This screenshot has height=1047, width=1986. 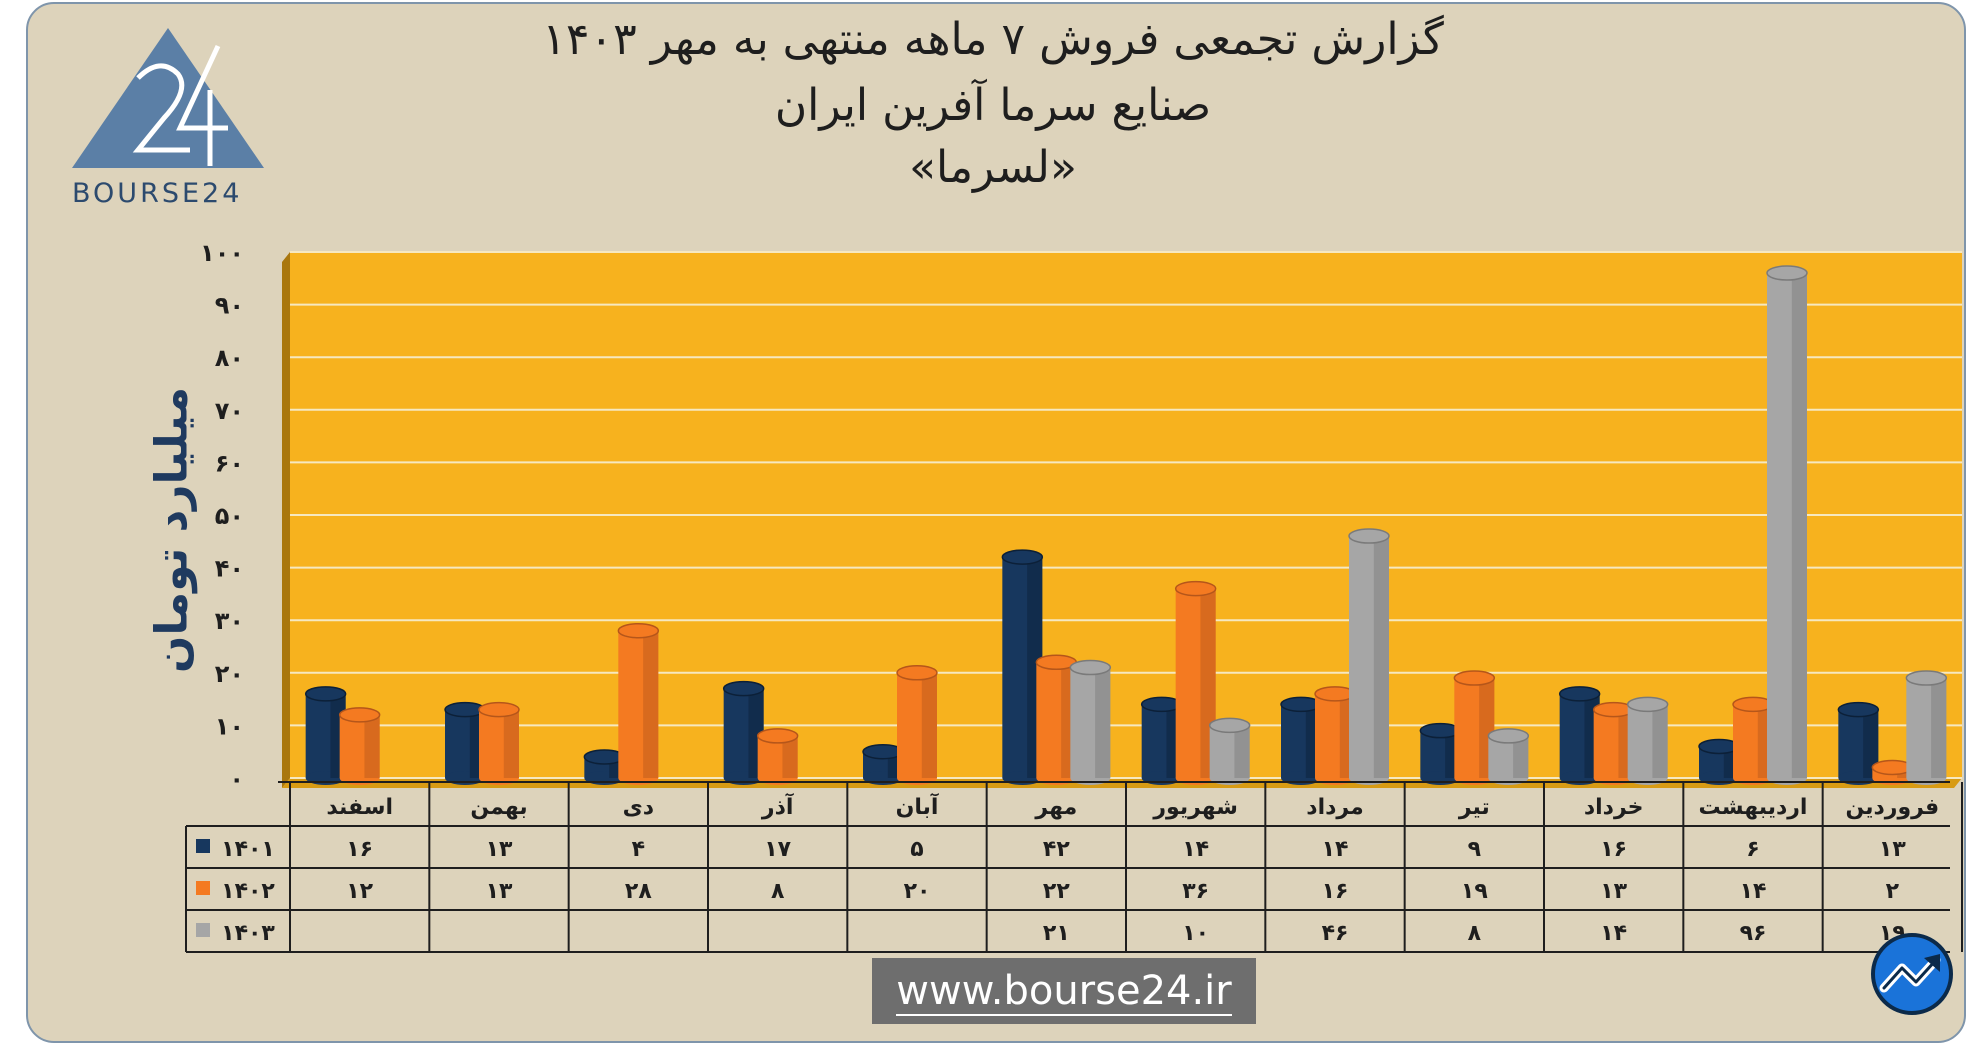 I want to click on y-tick-label: ۱۰۰, so click(x=222, y=253).